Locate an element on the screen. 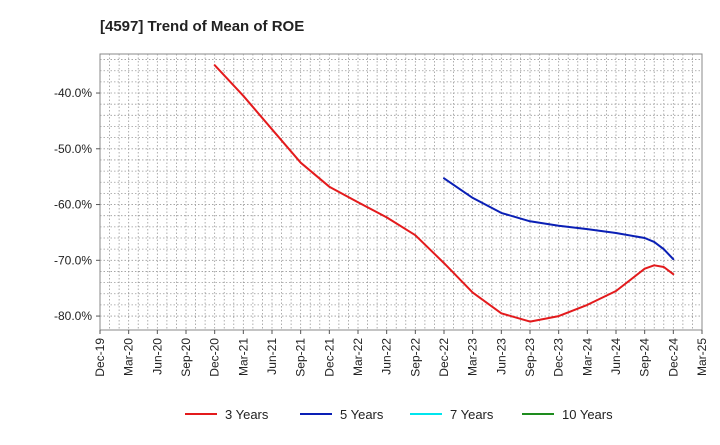 This screenshot has width=720, height=445. x-tick-label: Dec-24 is located at coordinates (673, 357).